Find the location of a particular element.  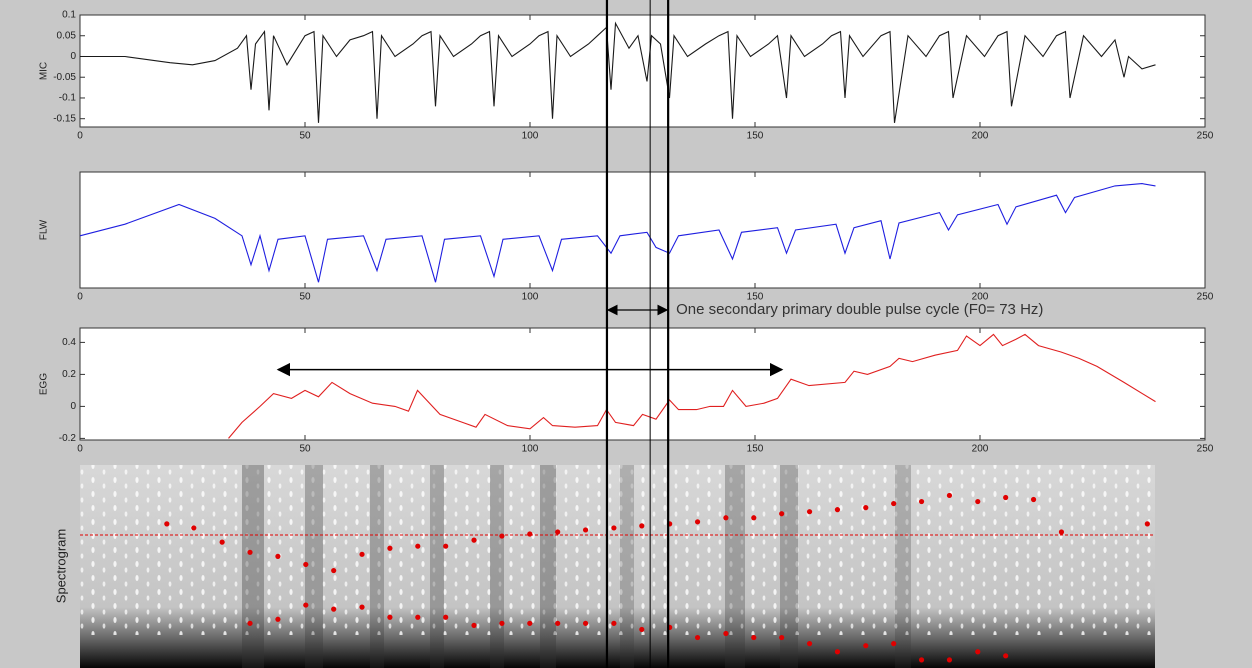

y-tick-label: 0.2 is located at coordinates (69, 374).